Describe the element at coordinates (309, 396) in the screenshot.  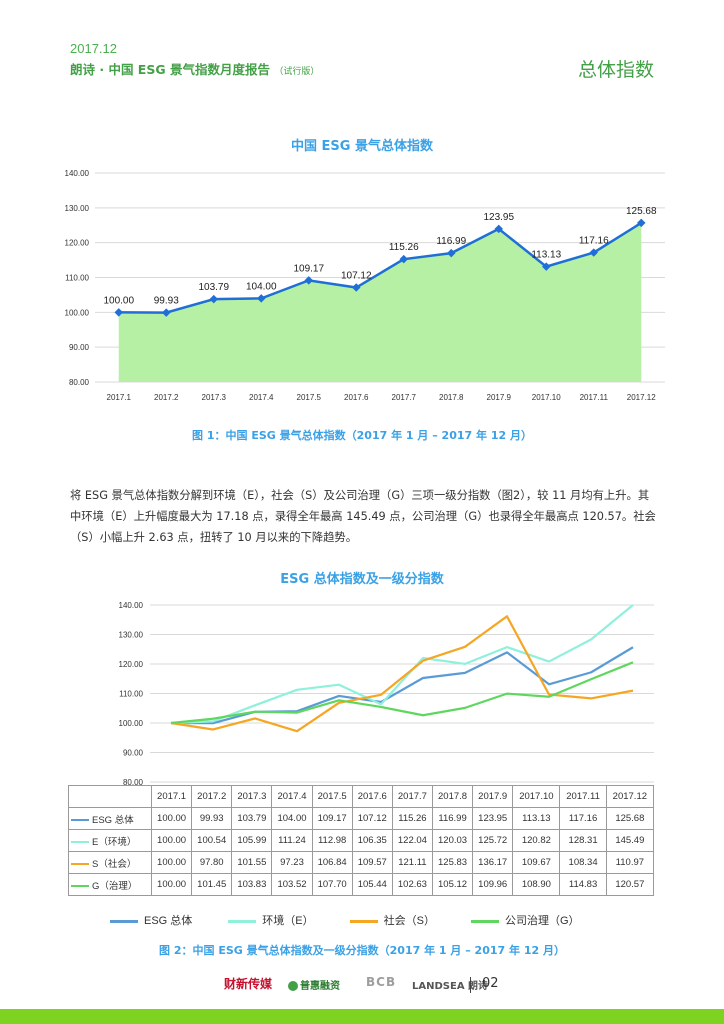
I see `chart1-x-tick-label: 2017.5` at that location.